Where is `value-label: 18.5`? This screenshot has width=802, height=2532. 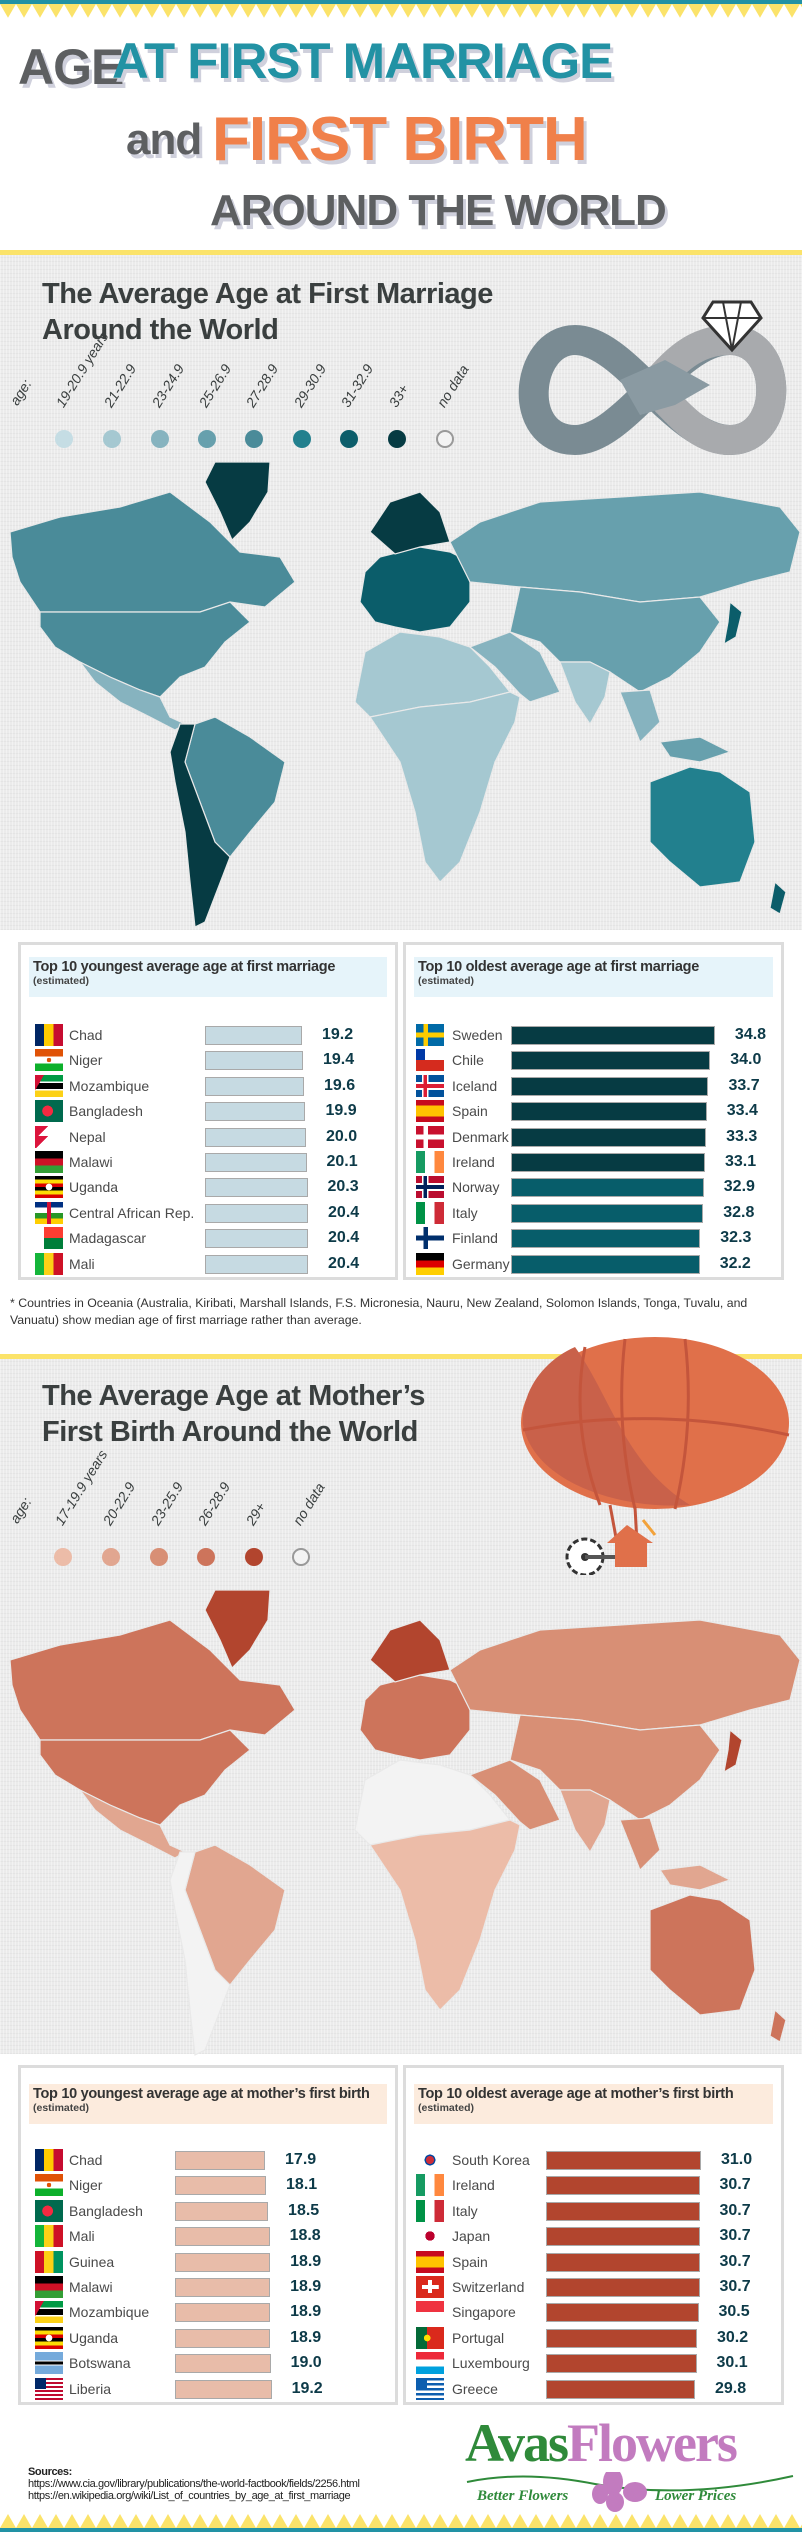
value-label: 18.5 is located at coordinates (304, 2210).